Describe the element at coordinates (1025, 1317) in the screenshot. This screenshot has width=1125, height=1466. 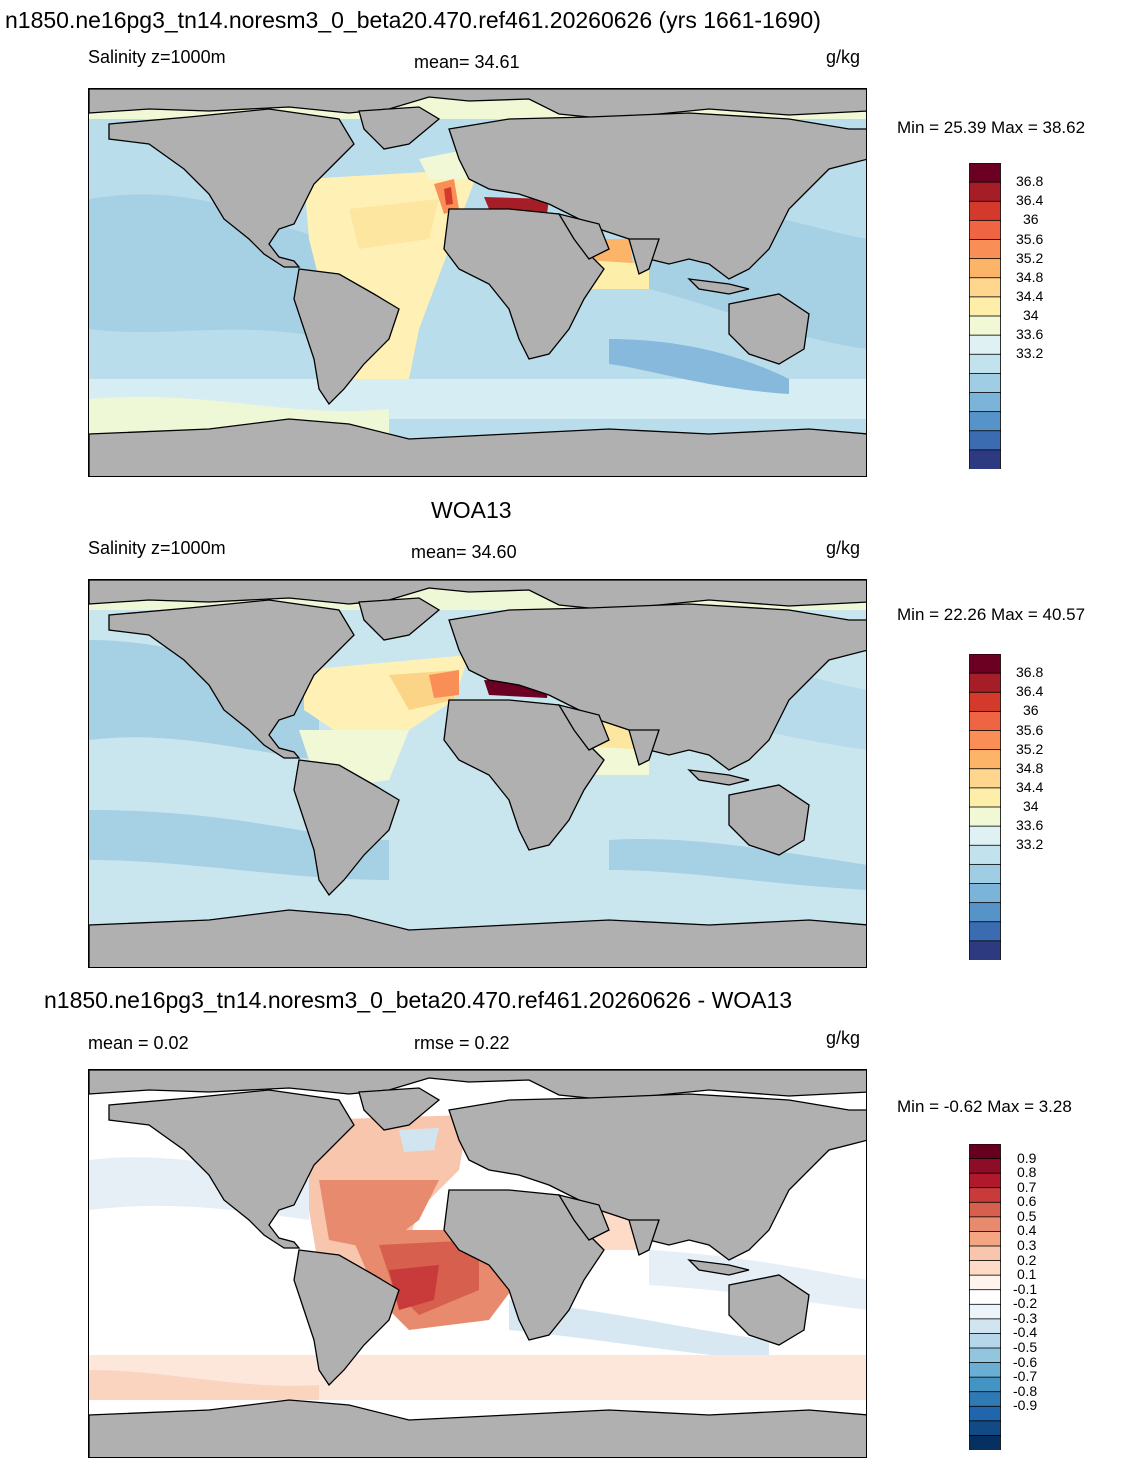
I see `colorbar-tick-label: -0.3` at that location.